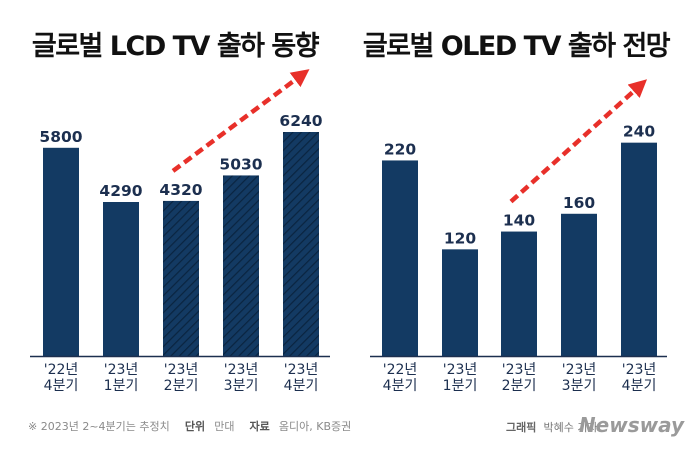 The image size is (700, 450). What do you see at coordinates (180, 190) in the screenshot?
I see `bar-value-label: 4320` at bounding box center [180, 190].